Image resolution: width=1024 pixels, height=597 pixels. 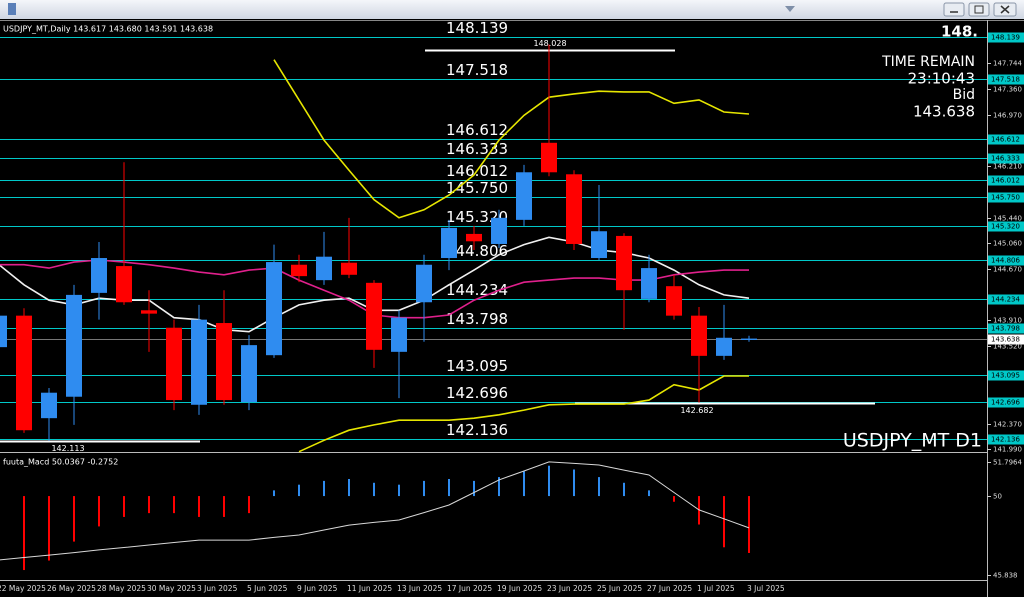 What do you see at coordinates (477, 393) in the screenshot?
I see `level-label: 142.696` at bounding box center [477, 393].